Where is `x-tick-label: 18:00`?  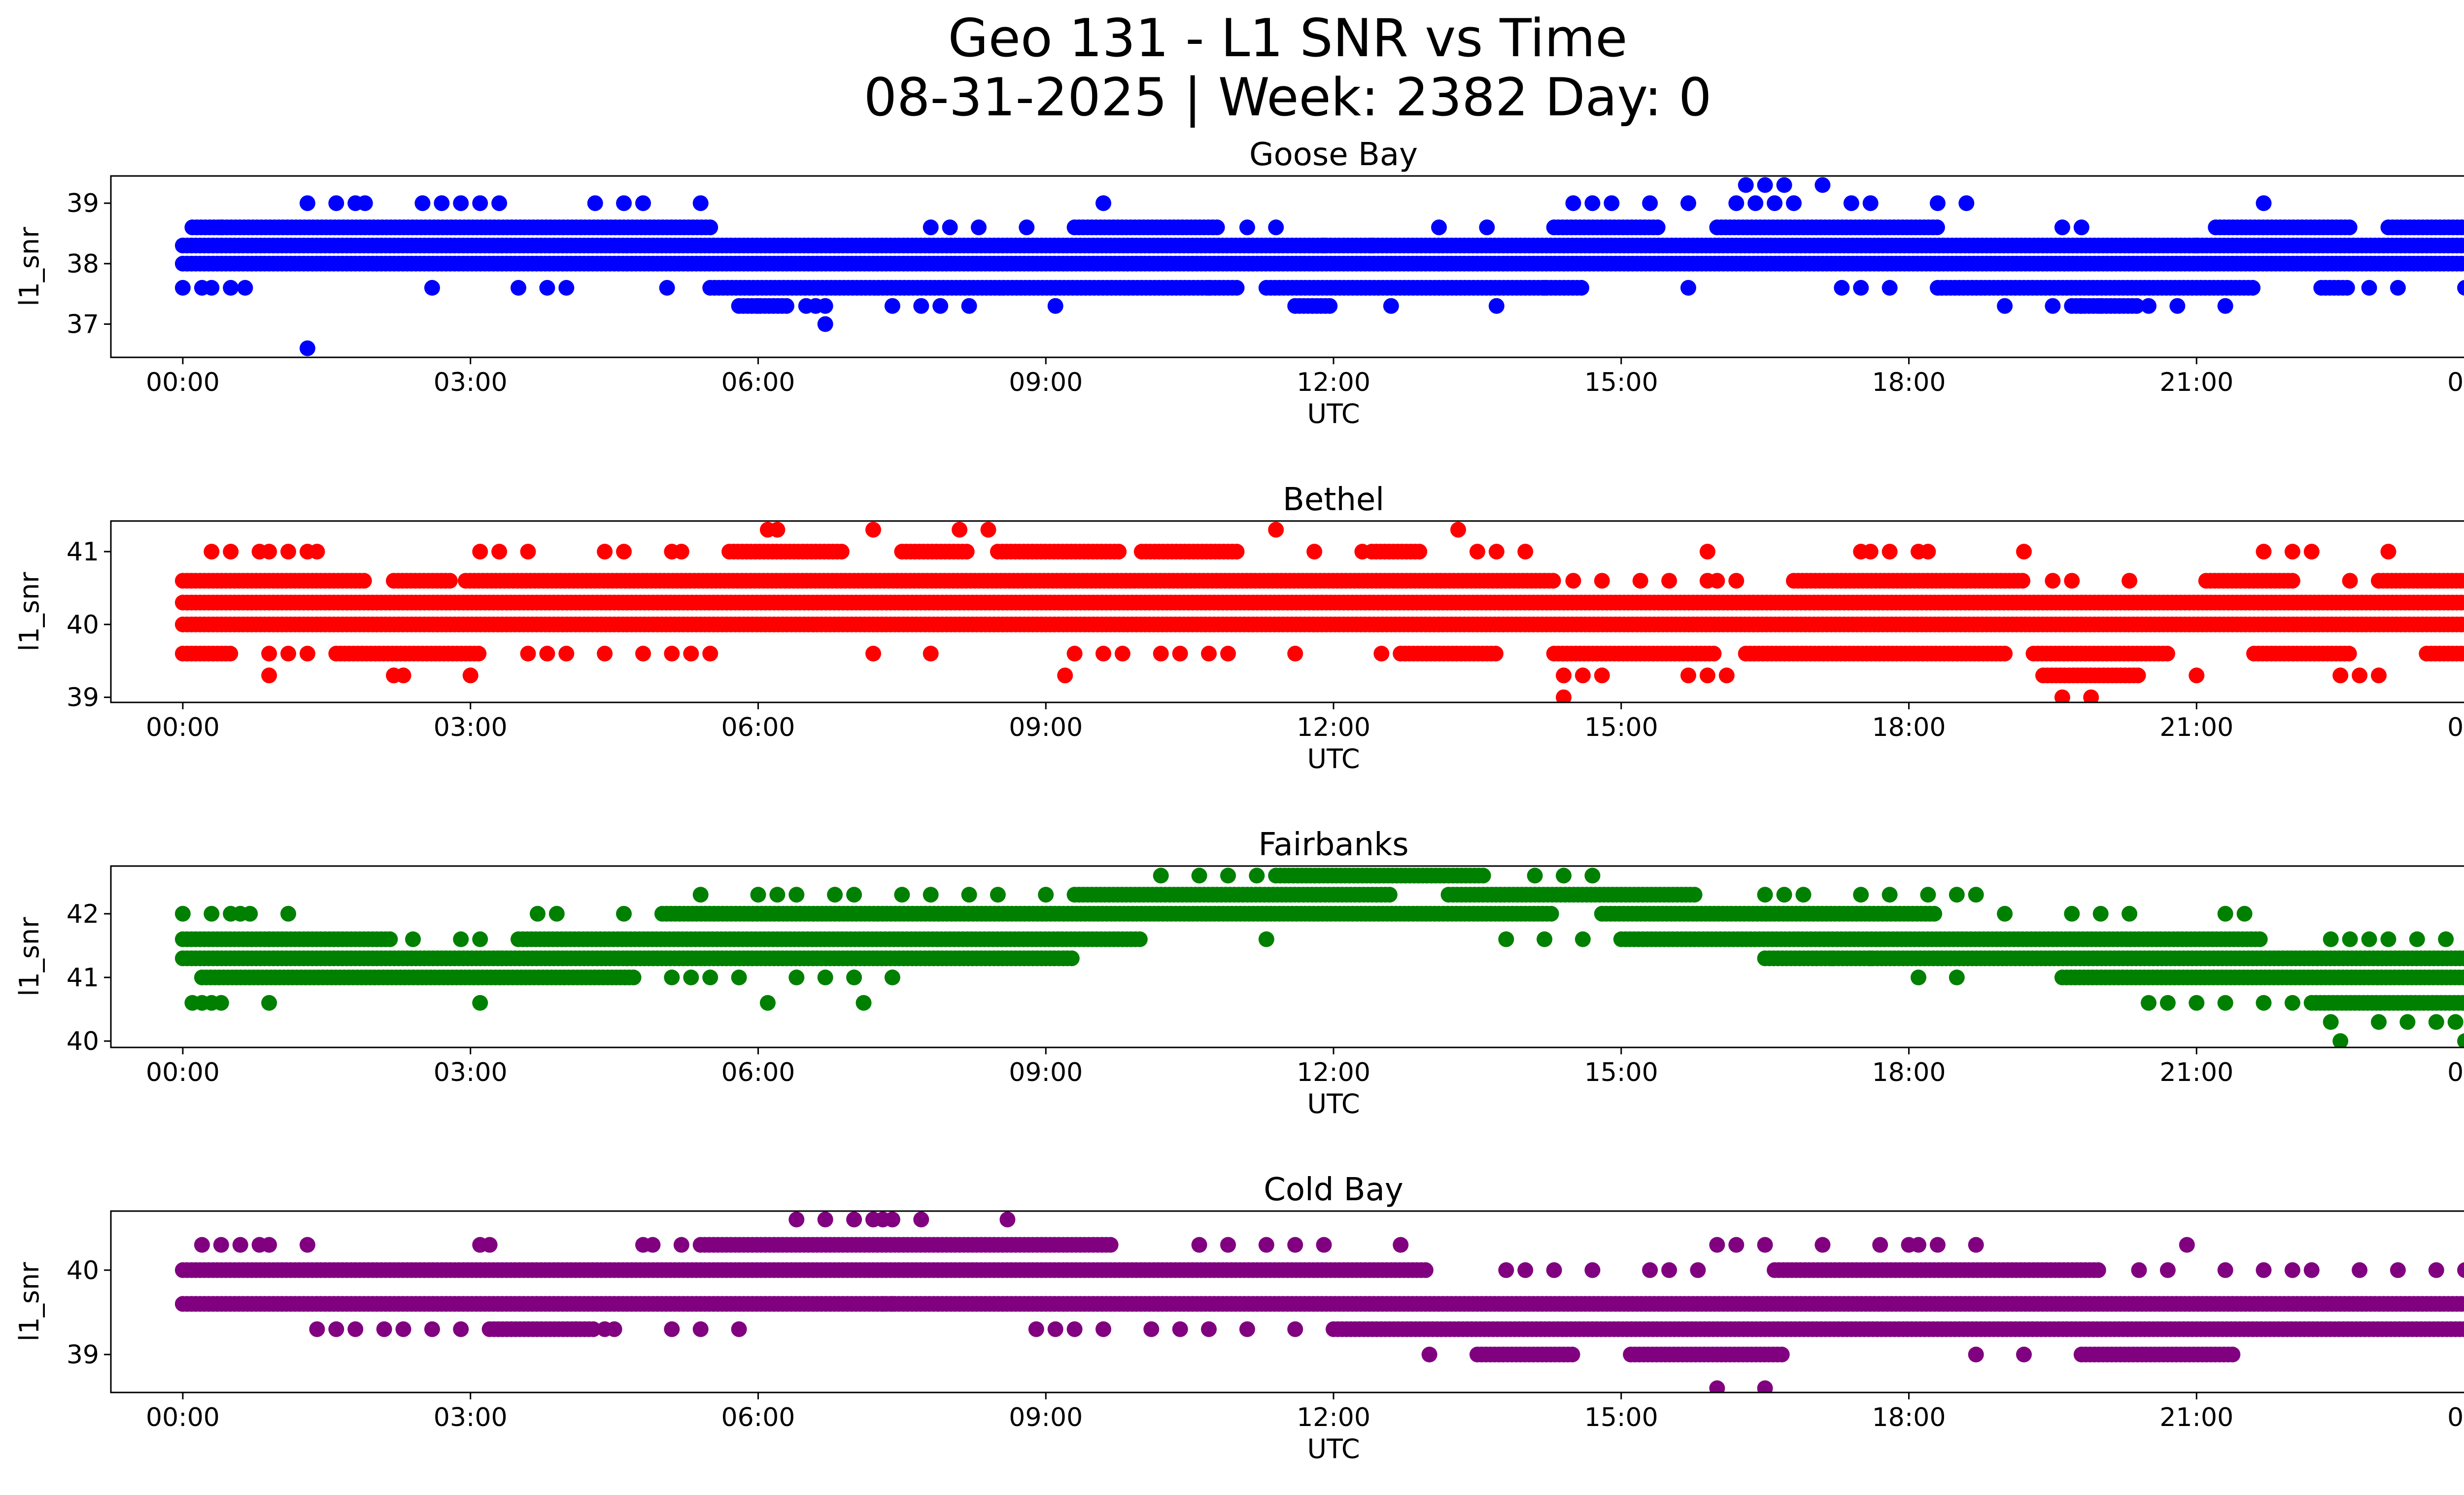
x-tick-label: 18:00 is located at coordinates (1909, 382).